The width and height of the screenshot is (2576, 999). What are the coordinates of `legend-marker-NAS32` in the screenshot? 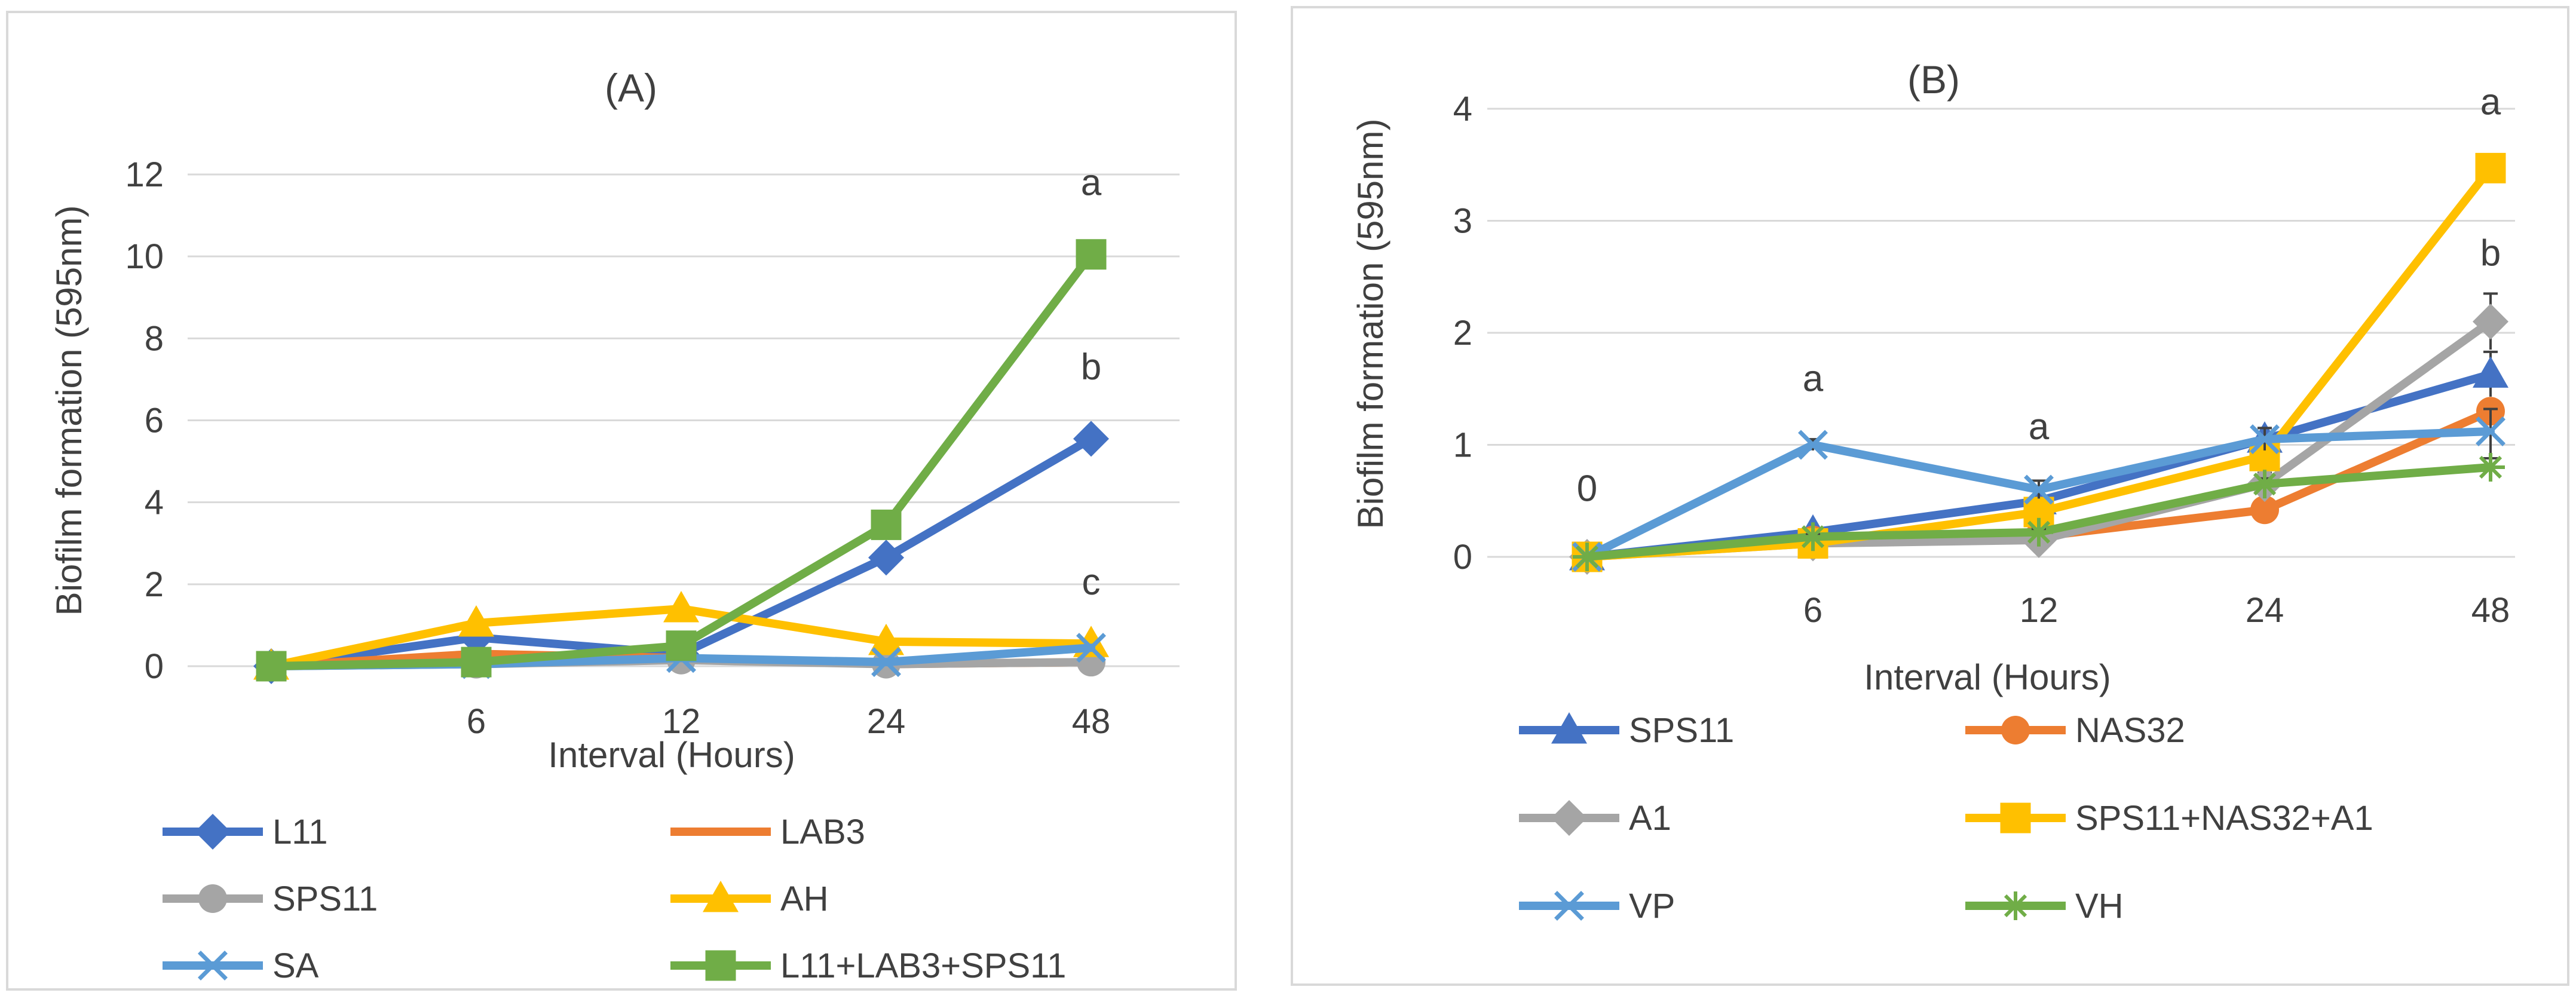 It's located at (2015, 730).